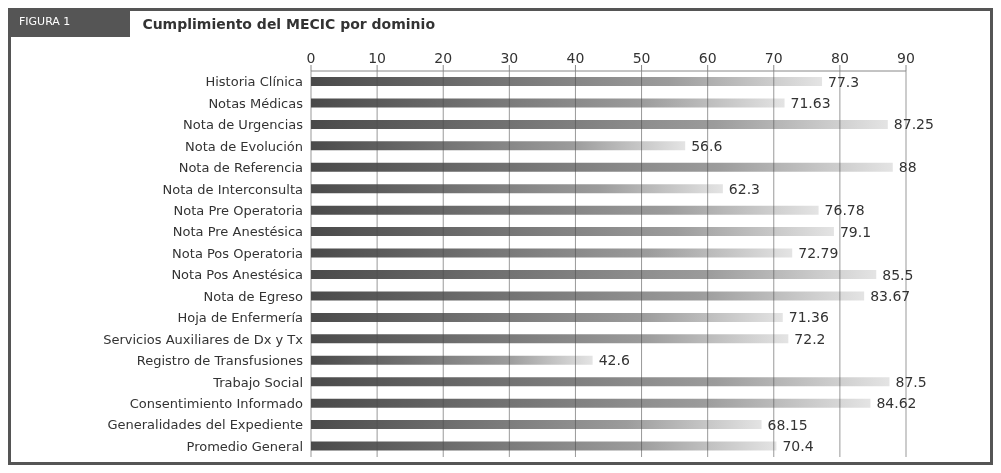  Describe the element at coordinates (240, 318) in the screenshot. I see `y-tick-label: Hoja de Enfermería` at that location.